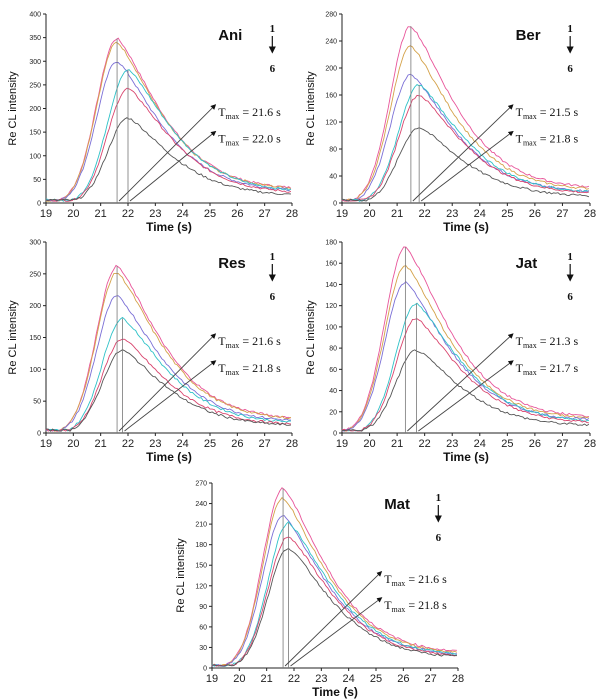  Describe the element at coordinates (331, 243) in the screenshot. I see `y-tick-label: 180` at that location.